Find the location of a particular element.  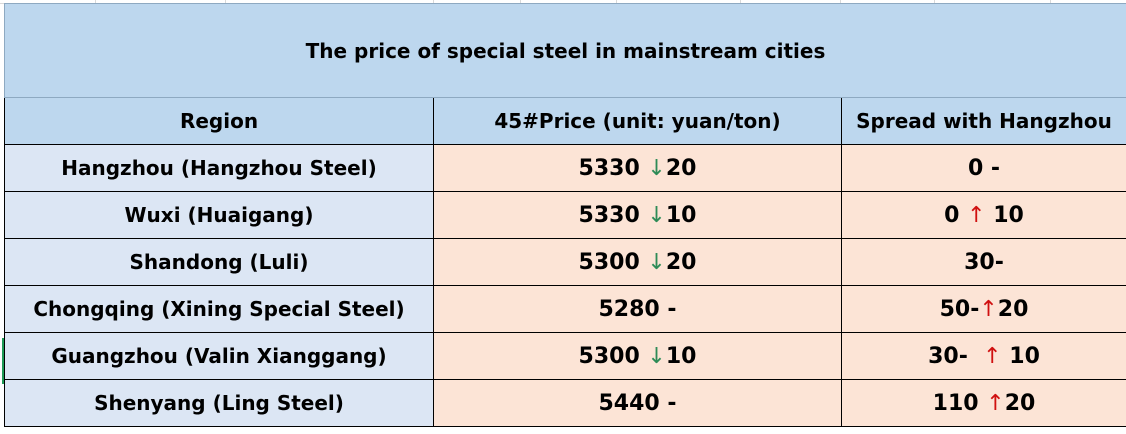

spread-cell: 110 ↑20 is located at coordinates (983, 403).